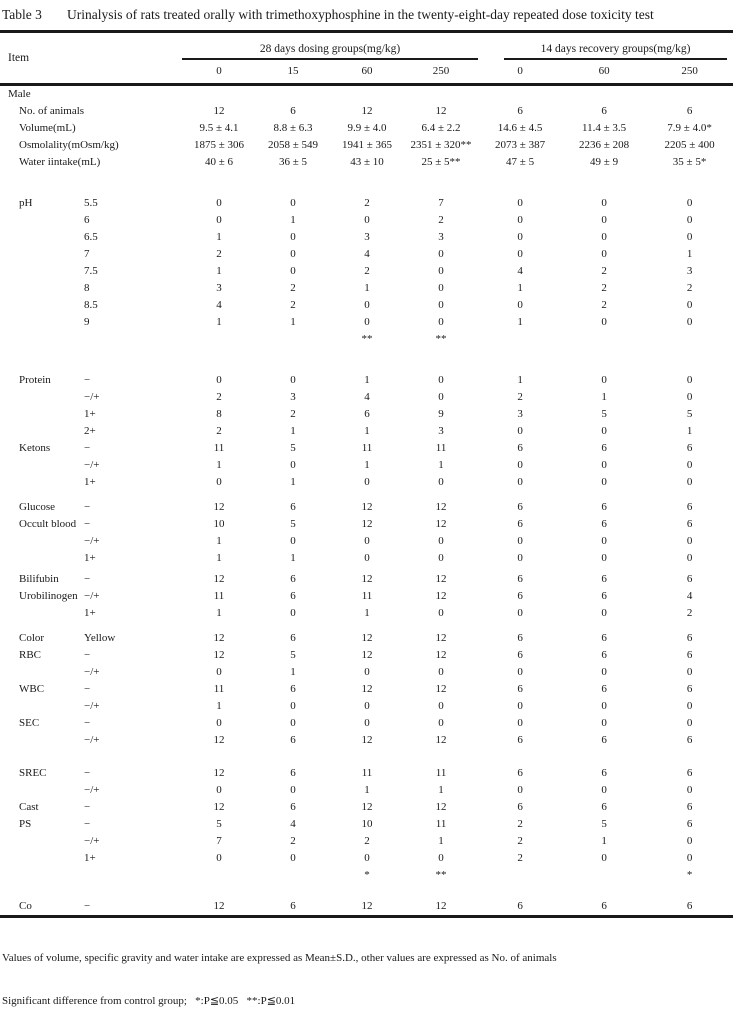  Describe the element at coordinates (366, 254) in the screenshot. I see `table-row: 7 2 0 4 0 0 0 1` at that location.